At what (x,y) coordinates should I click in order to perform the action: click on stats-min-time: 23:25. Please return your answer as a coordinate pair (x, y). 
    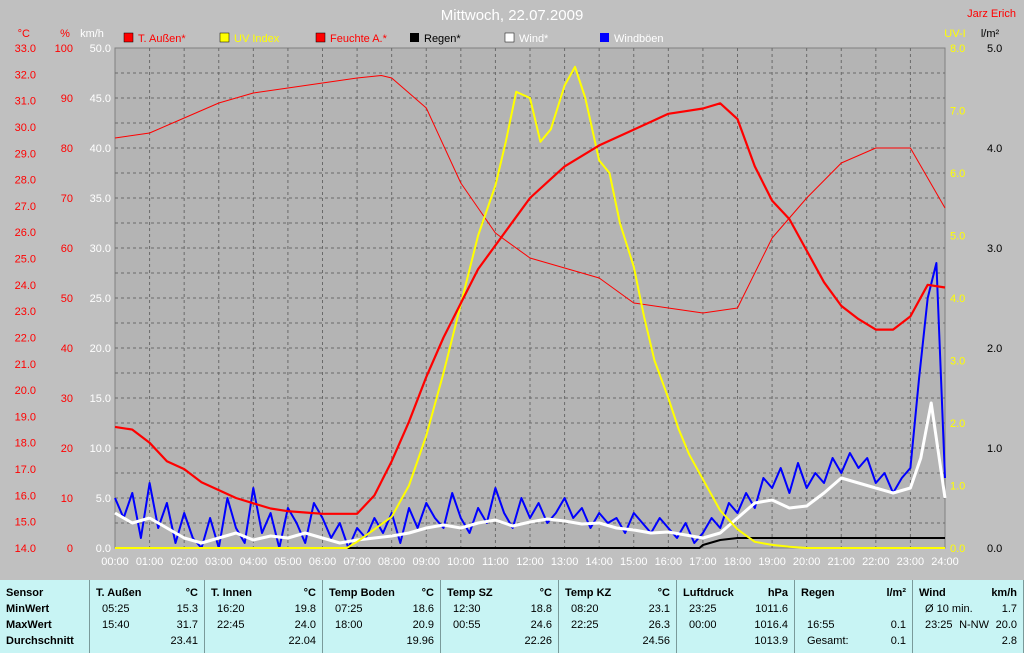
    Looking at the image, I should click on (703, 609).